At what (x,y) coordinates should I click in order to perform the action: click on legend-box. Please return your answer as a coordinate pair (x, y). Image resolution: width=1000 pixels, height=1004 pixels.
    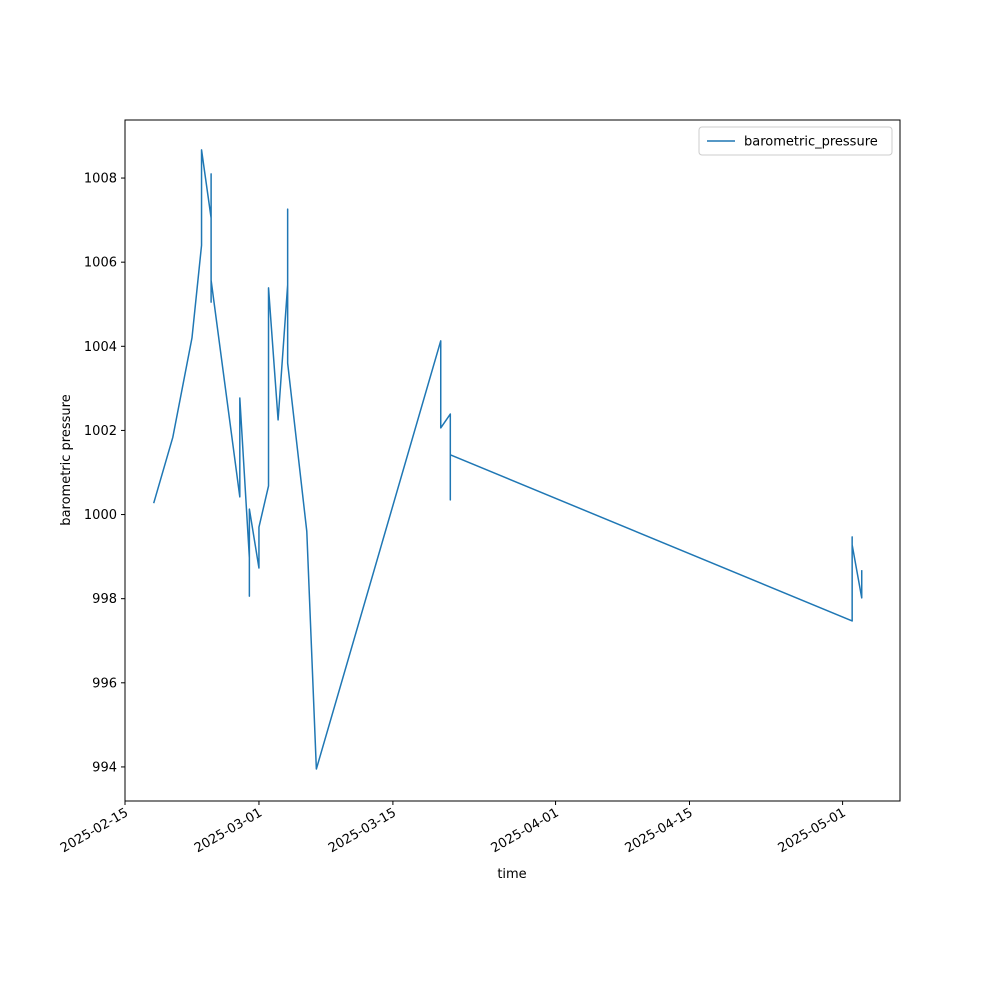
    Looking at the image, I should click on (795, 141).